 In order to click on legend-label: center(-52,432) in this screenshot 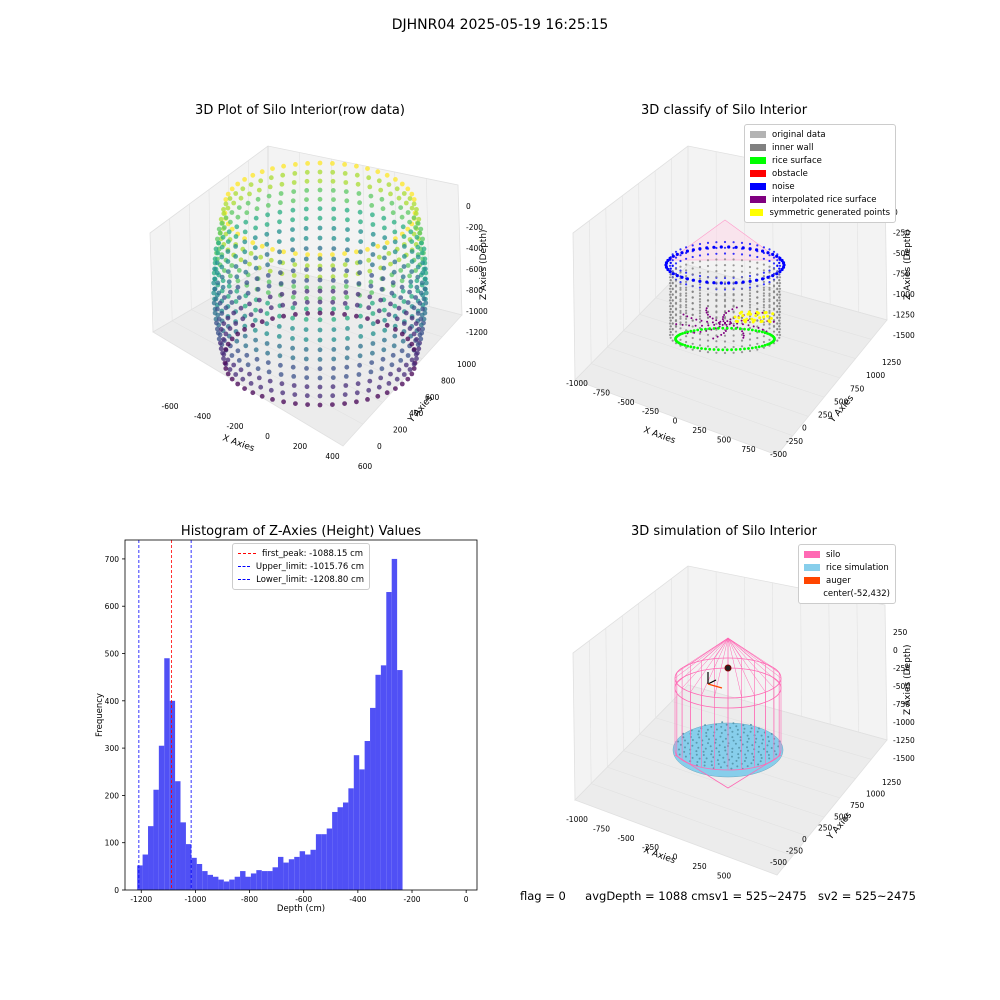, I will do `click(856, 593)`.